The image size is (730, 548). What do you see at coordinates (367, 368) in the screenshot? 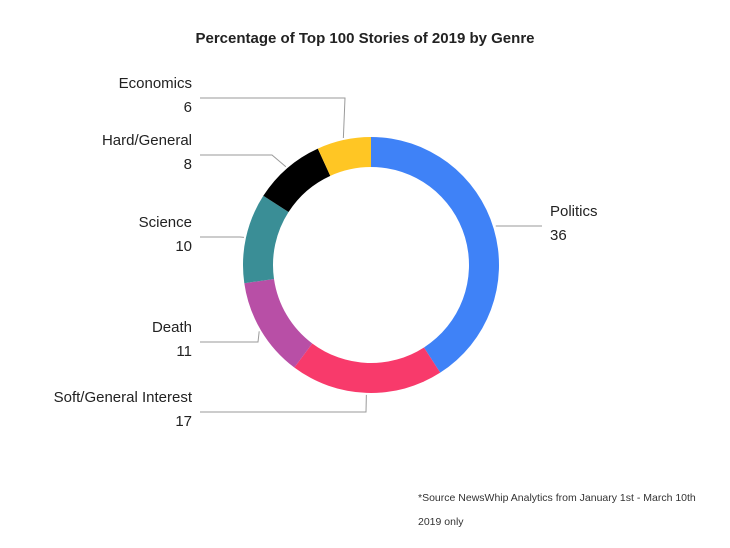
I see `slice-soft-general-interest` at bounding box center [367, 368].